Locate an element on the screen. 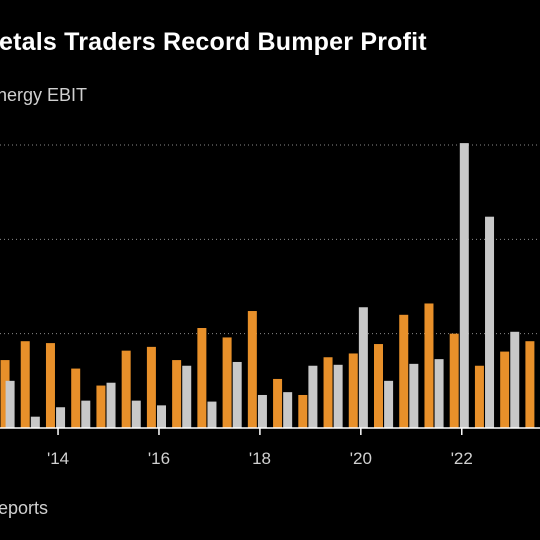  source-note: eports is located at coordinates (24, 508).